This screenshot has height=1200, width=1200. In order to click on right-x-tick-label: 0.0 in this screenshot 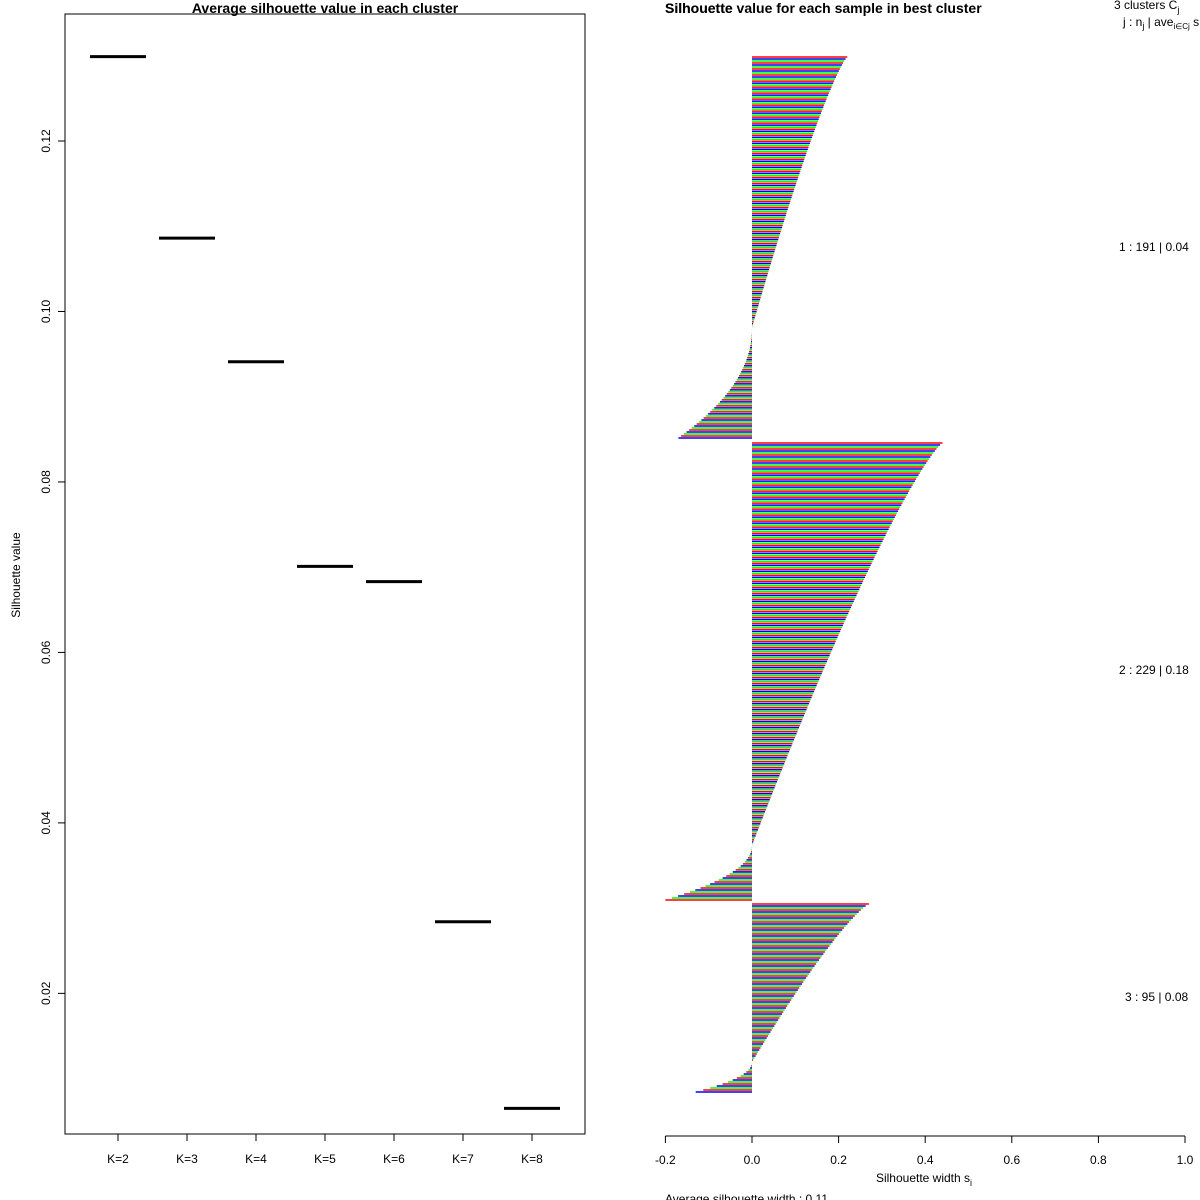, I will do `click(752, 1160)`.